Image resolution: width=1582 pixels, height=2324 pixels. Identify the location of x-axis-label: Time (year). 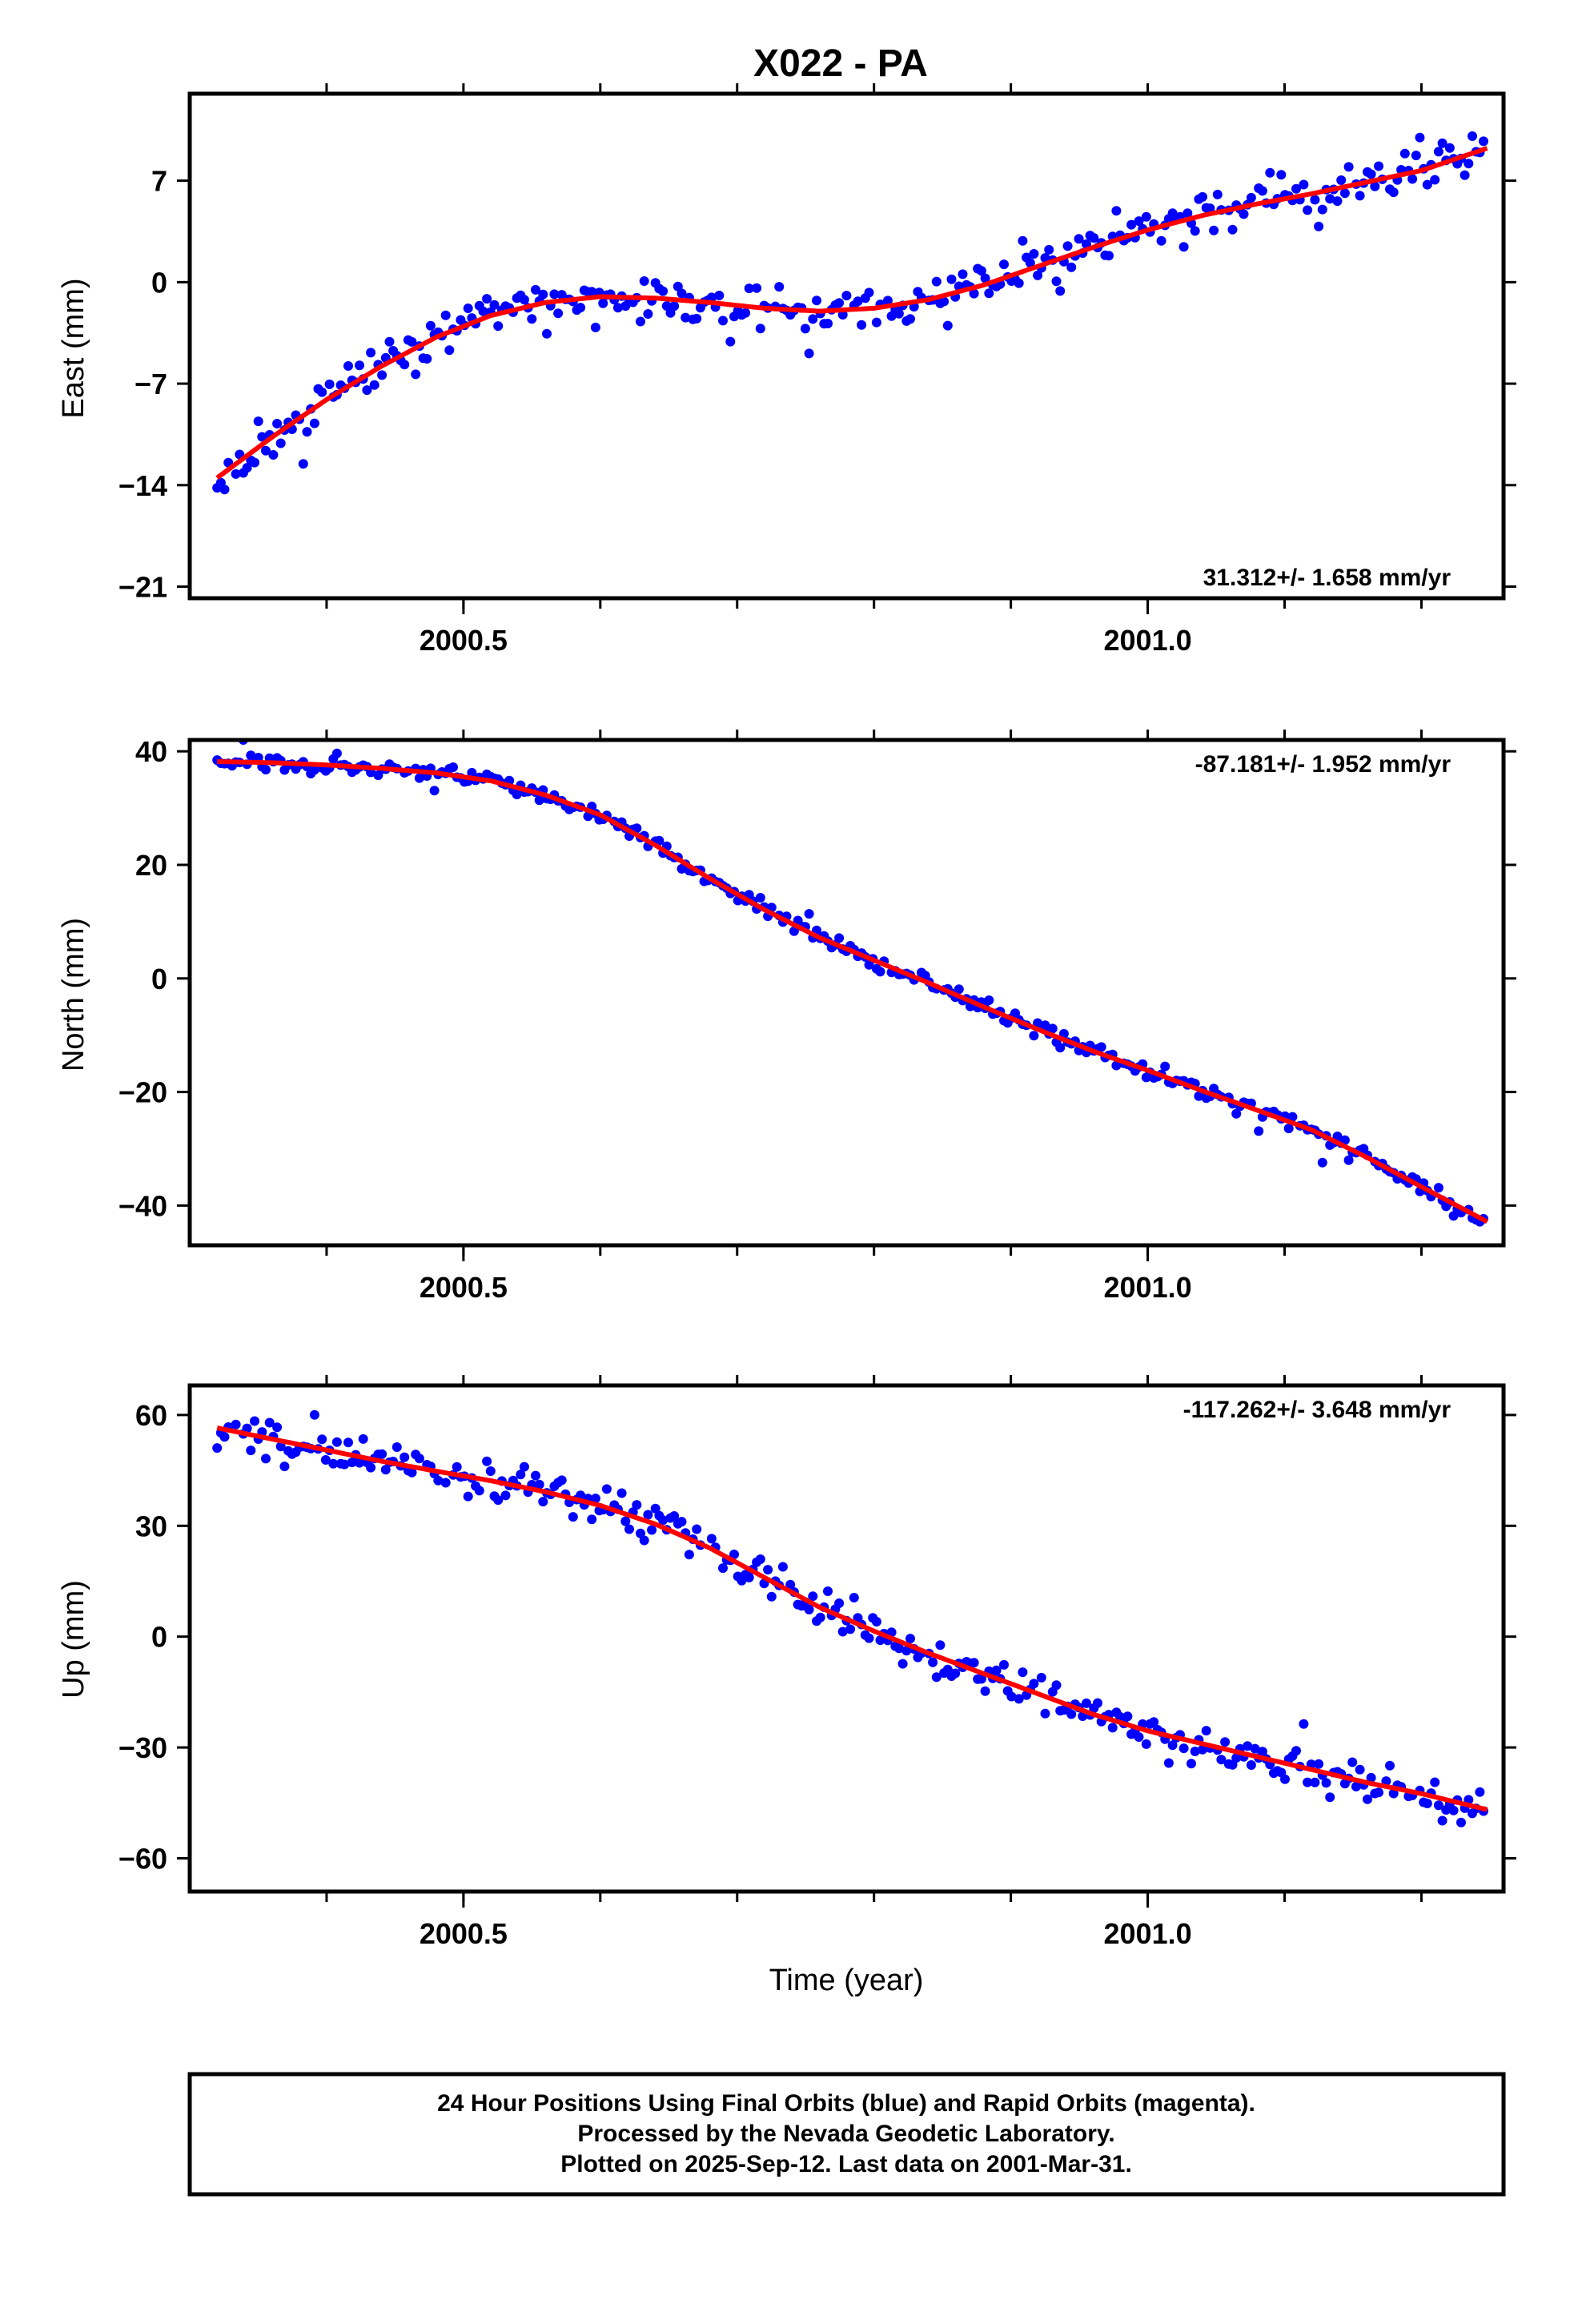
(847, 1981).